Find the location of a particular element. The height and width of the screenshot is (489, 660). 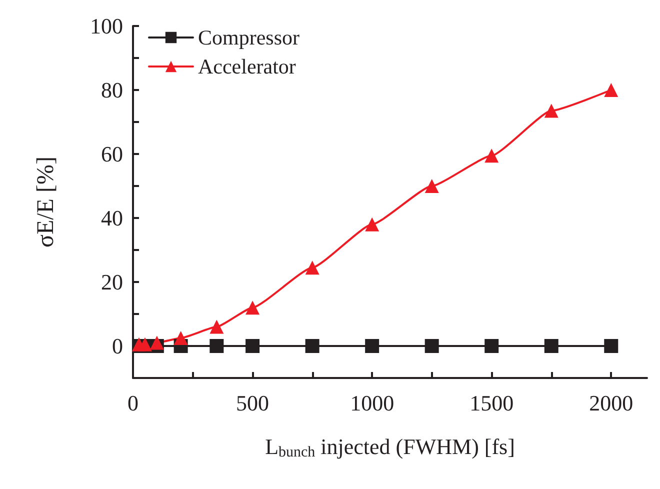

x-tick-label: 1500 is located at coordinates (492, 403).